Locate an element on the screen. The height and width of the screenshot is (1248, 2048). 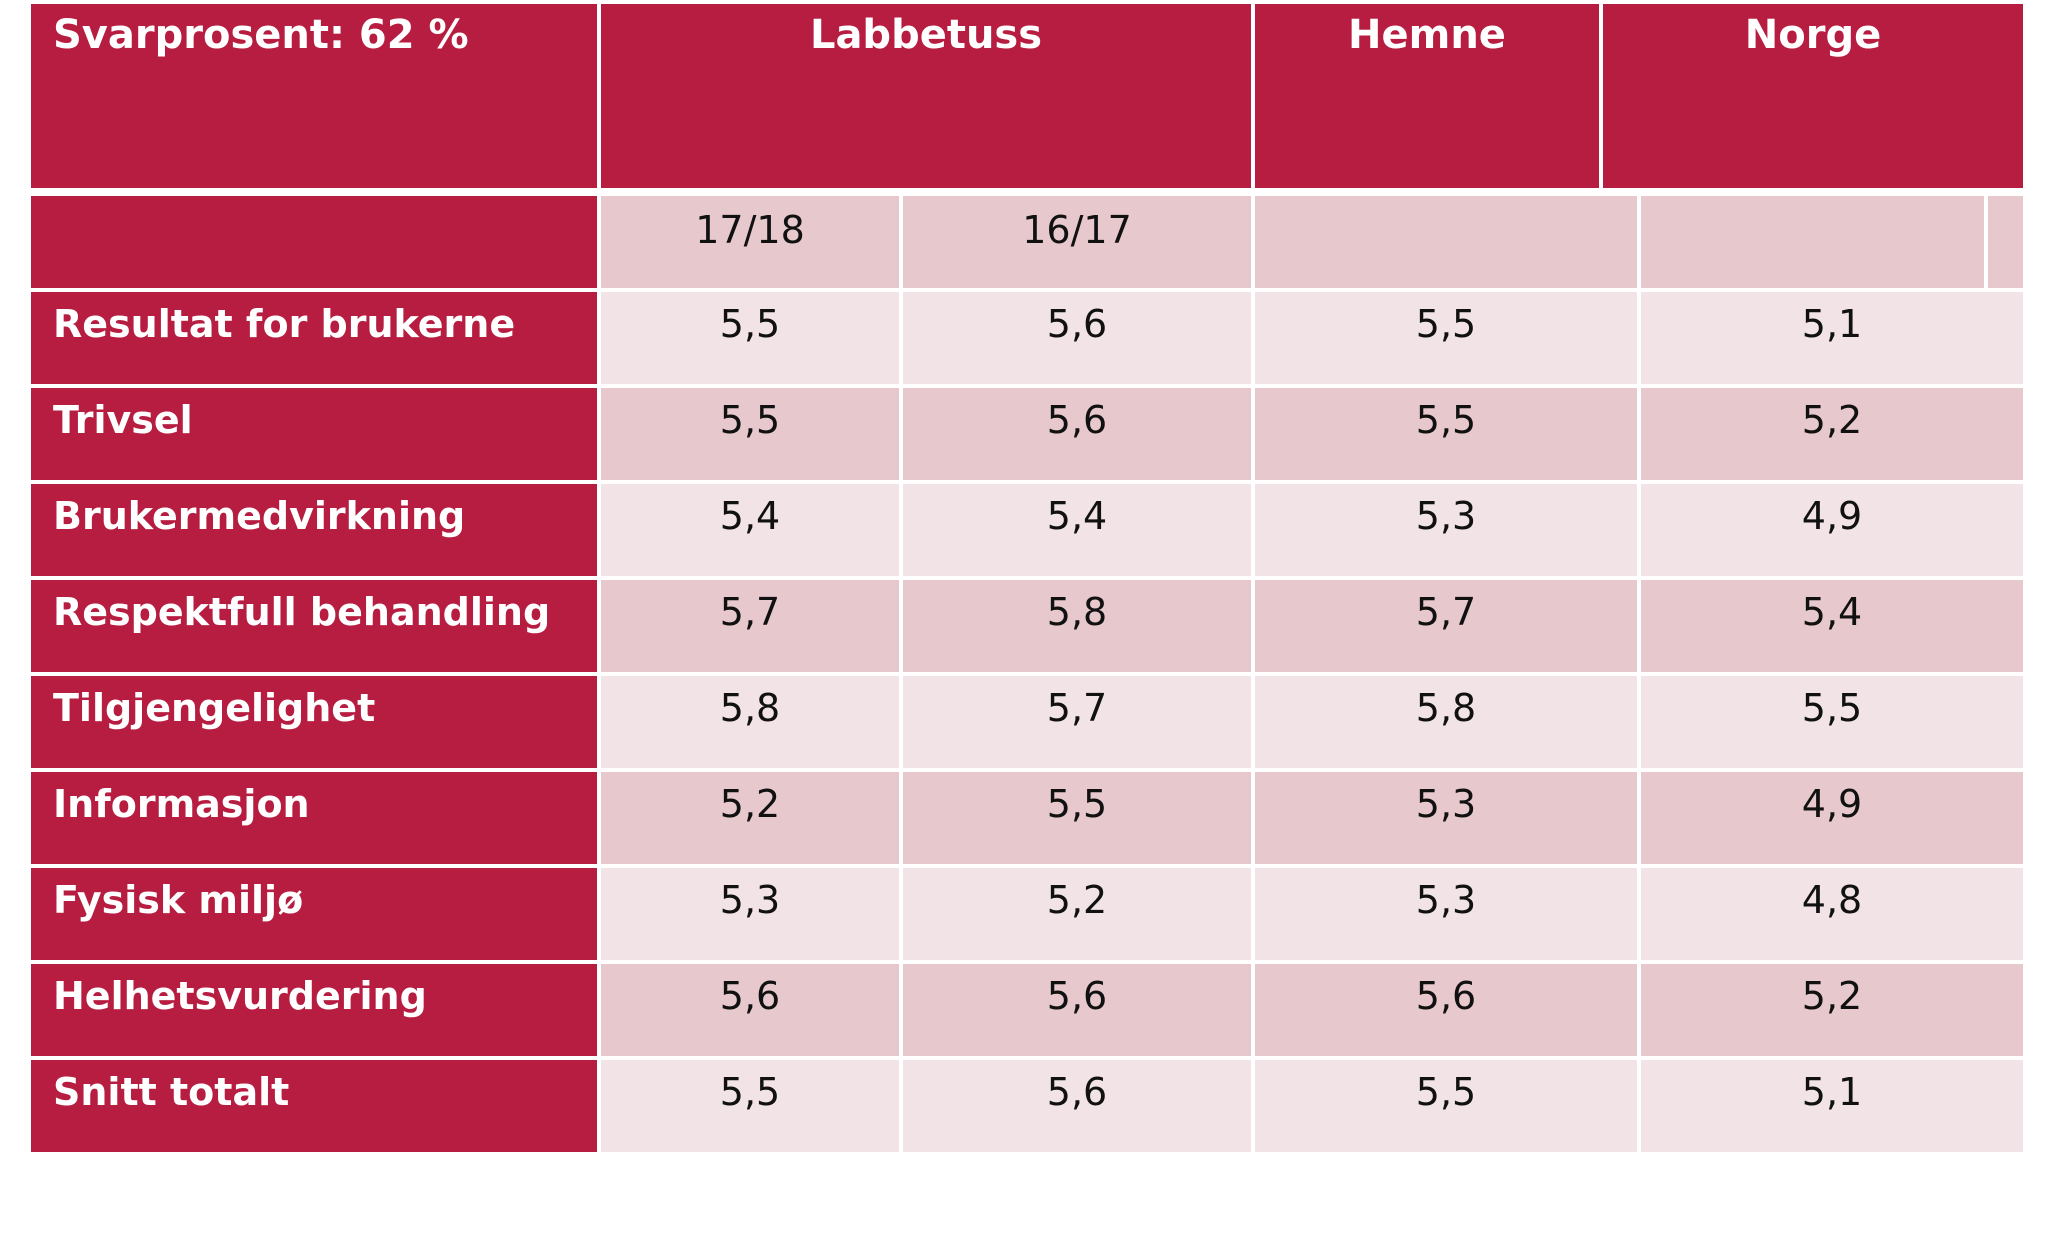
row-label: Trivsel is located at coordinates (314, 434).